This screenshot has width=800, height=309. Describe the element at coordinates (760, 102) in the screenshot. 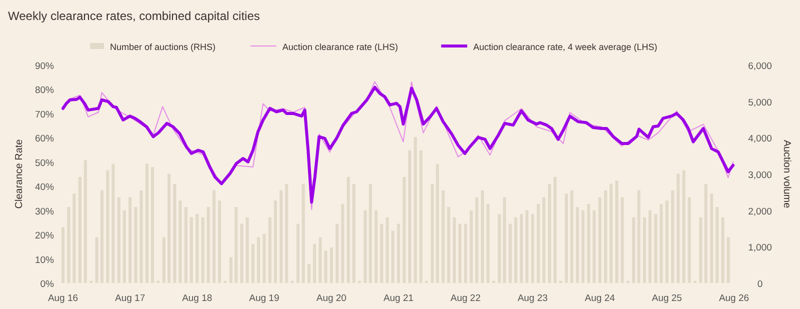

I see `y2-tick-label: 5,000` at that location.